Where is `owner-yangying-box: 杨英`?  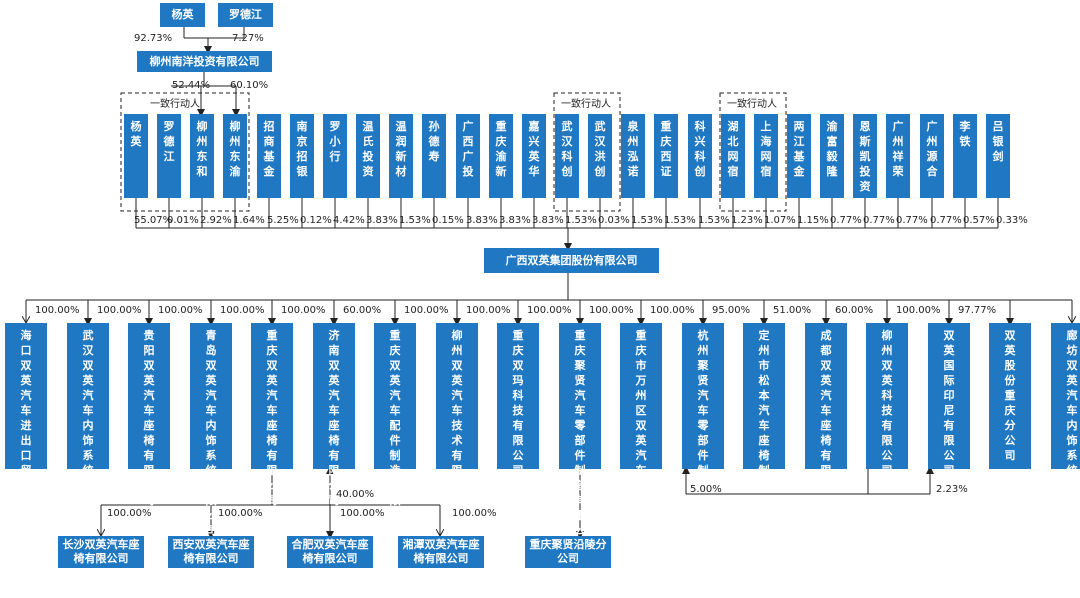 owner-yangying-box: 杨英 is located at coordinates (182, 15).